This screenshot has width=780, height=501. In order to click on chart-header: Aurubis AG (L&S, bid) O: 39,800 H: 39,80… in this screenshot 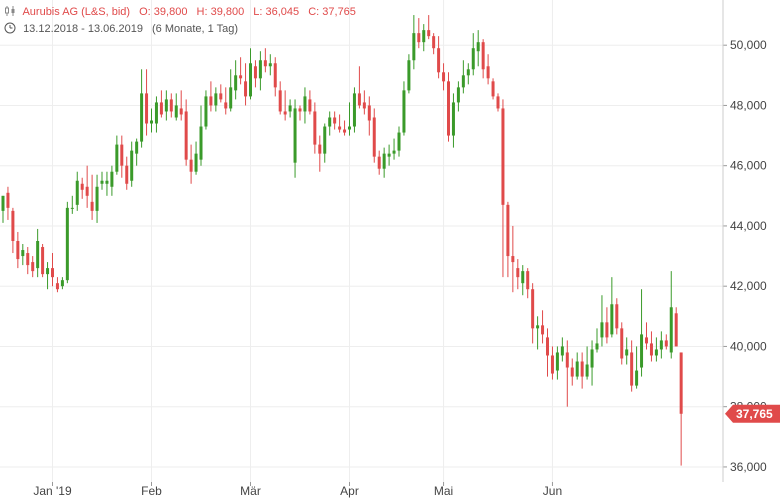, I will do `click(183, 11)`.